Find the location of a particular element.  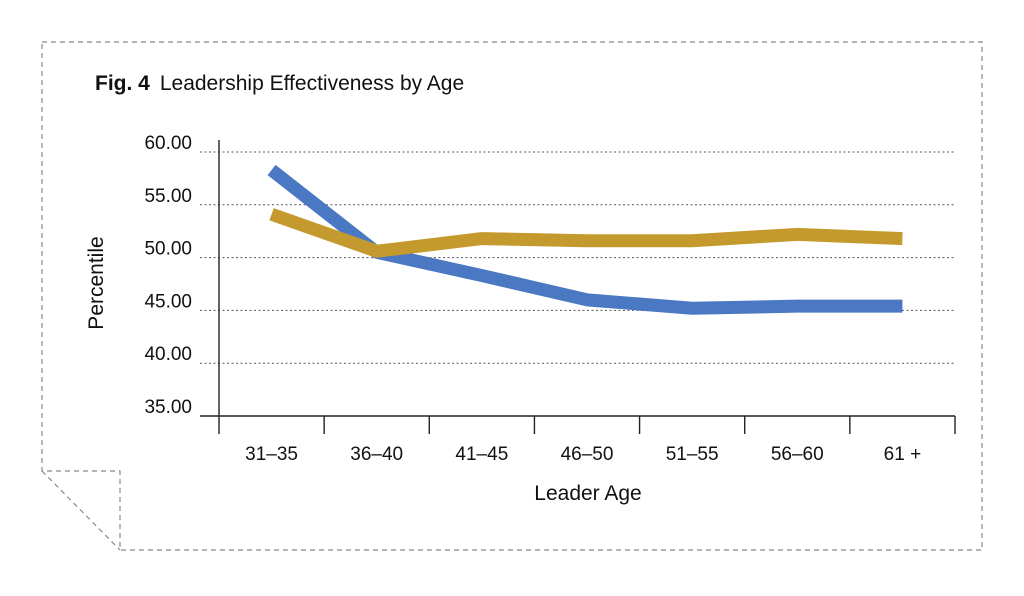

y-tick-label: 40.00 is located at coordinates (168, 354).